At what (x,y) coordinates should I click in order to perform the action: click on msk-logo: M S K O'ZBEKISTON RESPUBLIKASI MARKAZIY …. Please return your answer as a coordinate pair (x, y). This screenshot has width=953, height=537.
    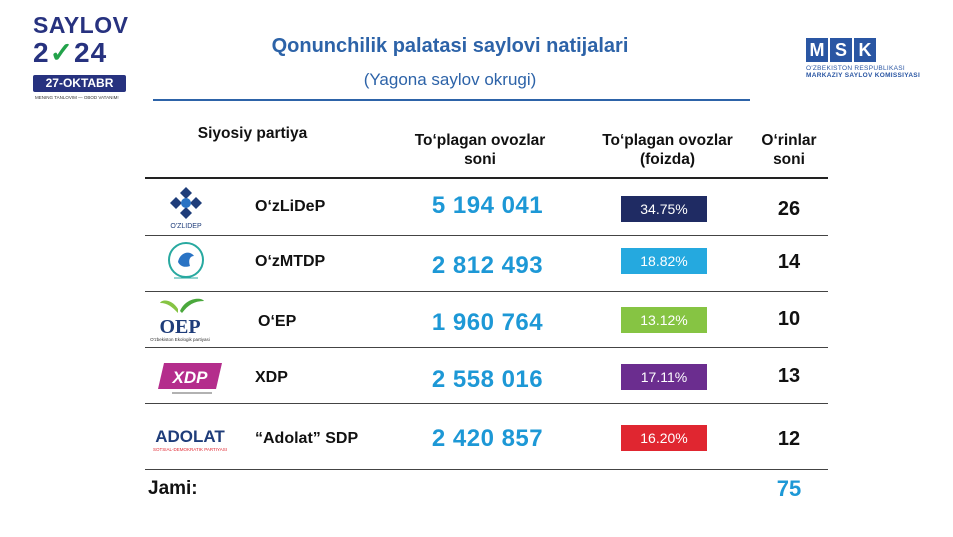
    Looking at the image, I should click on (863, 63).